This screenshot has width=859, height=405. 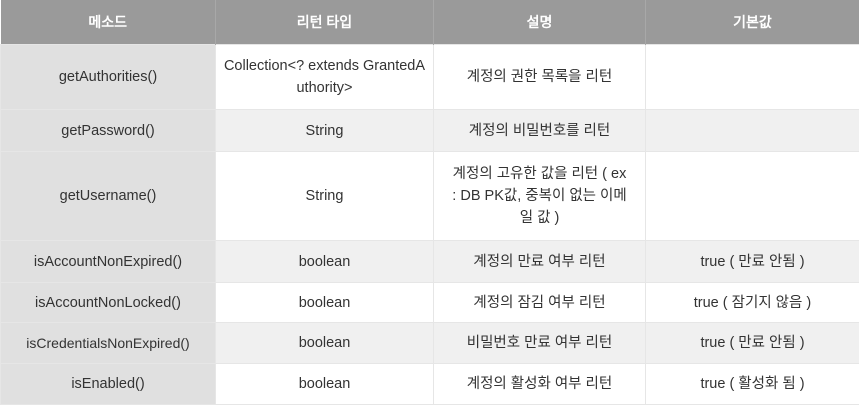 What do you see at coordinates (540, 77) in the screenshot?
I see `description-cell: 계정의 권한 목록을 리턴` at bounding box center [540, 77].